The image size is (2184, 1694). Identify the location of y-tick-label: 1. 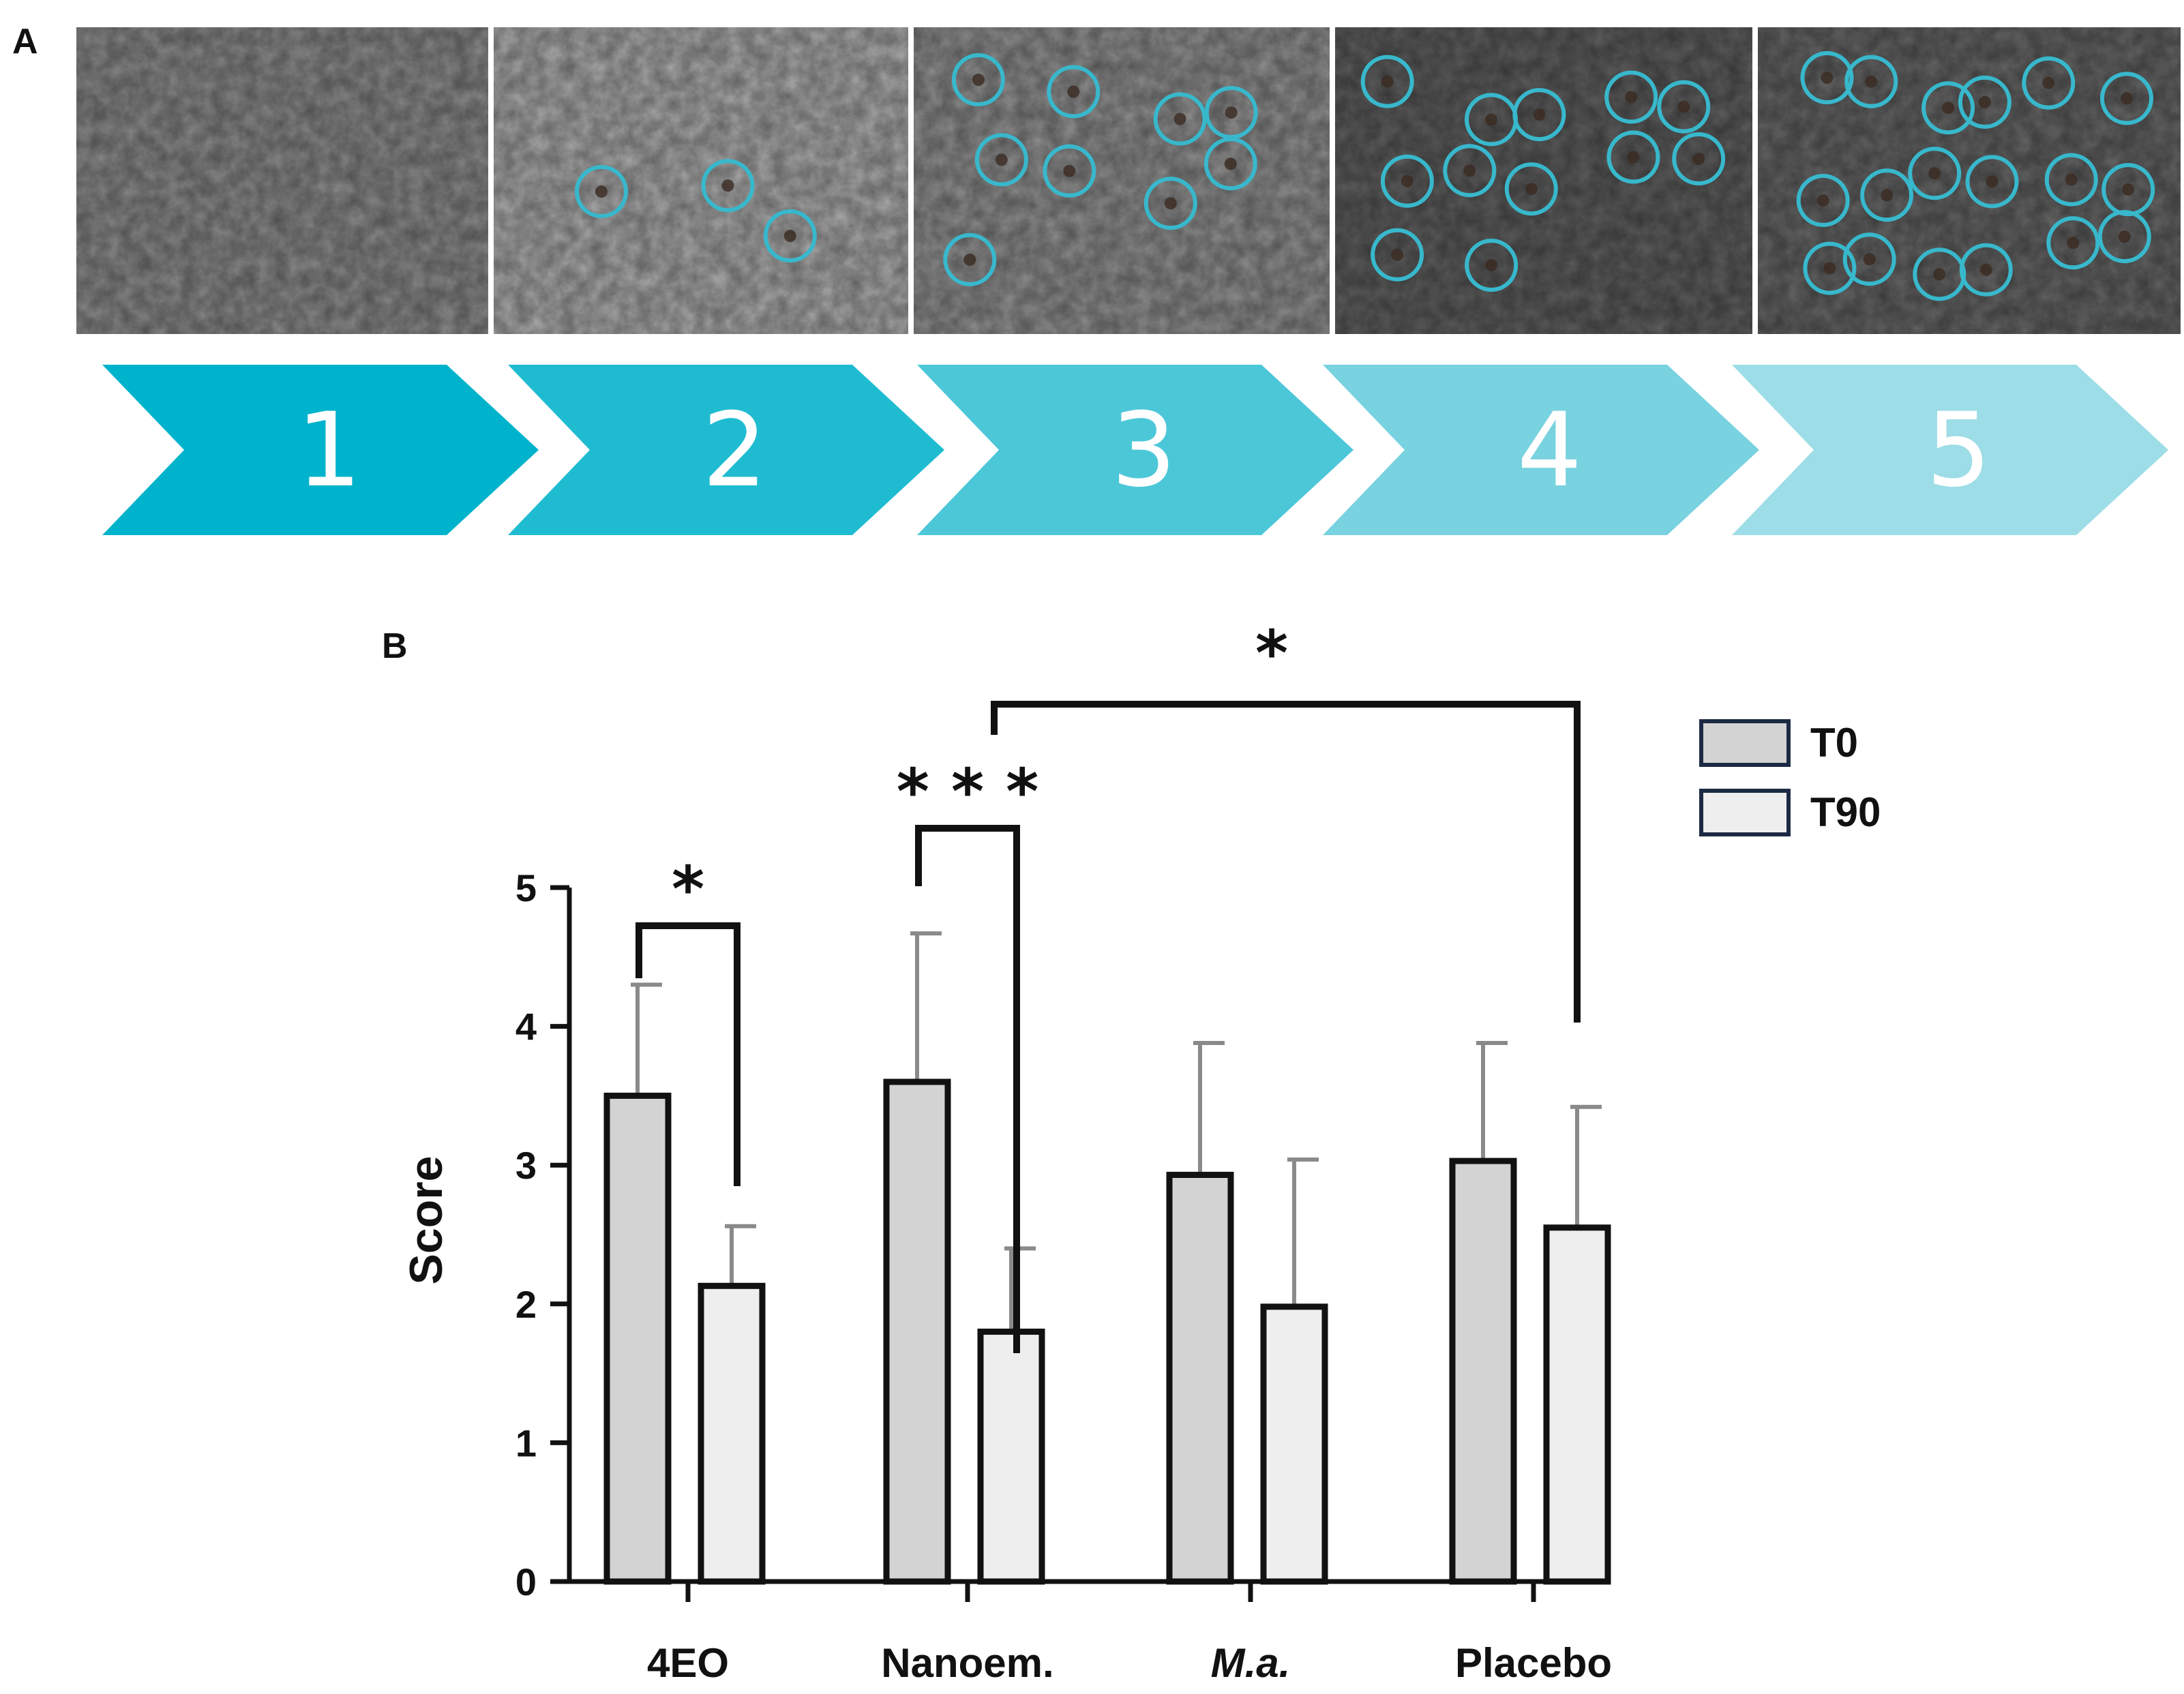
(526, 1442).